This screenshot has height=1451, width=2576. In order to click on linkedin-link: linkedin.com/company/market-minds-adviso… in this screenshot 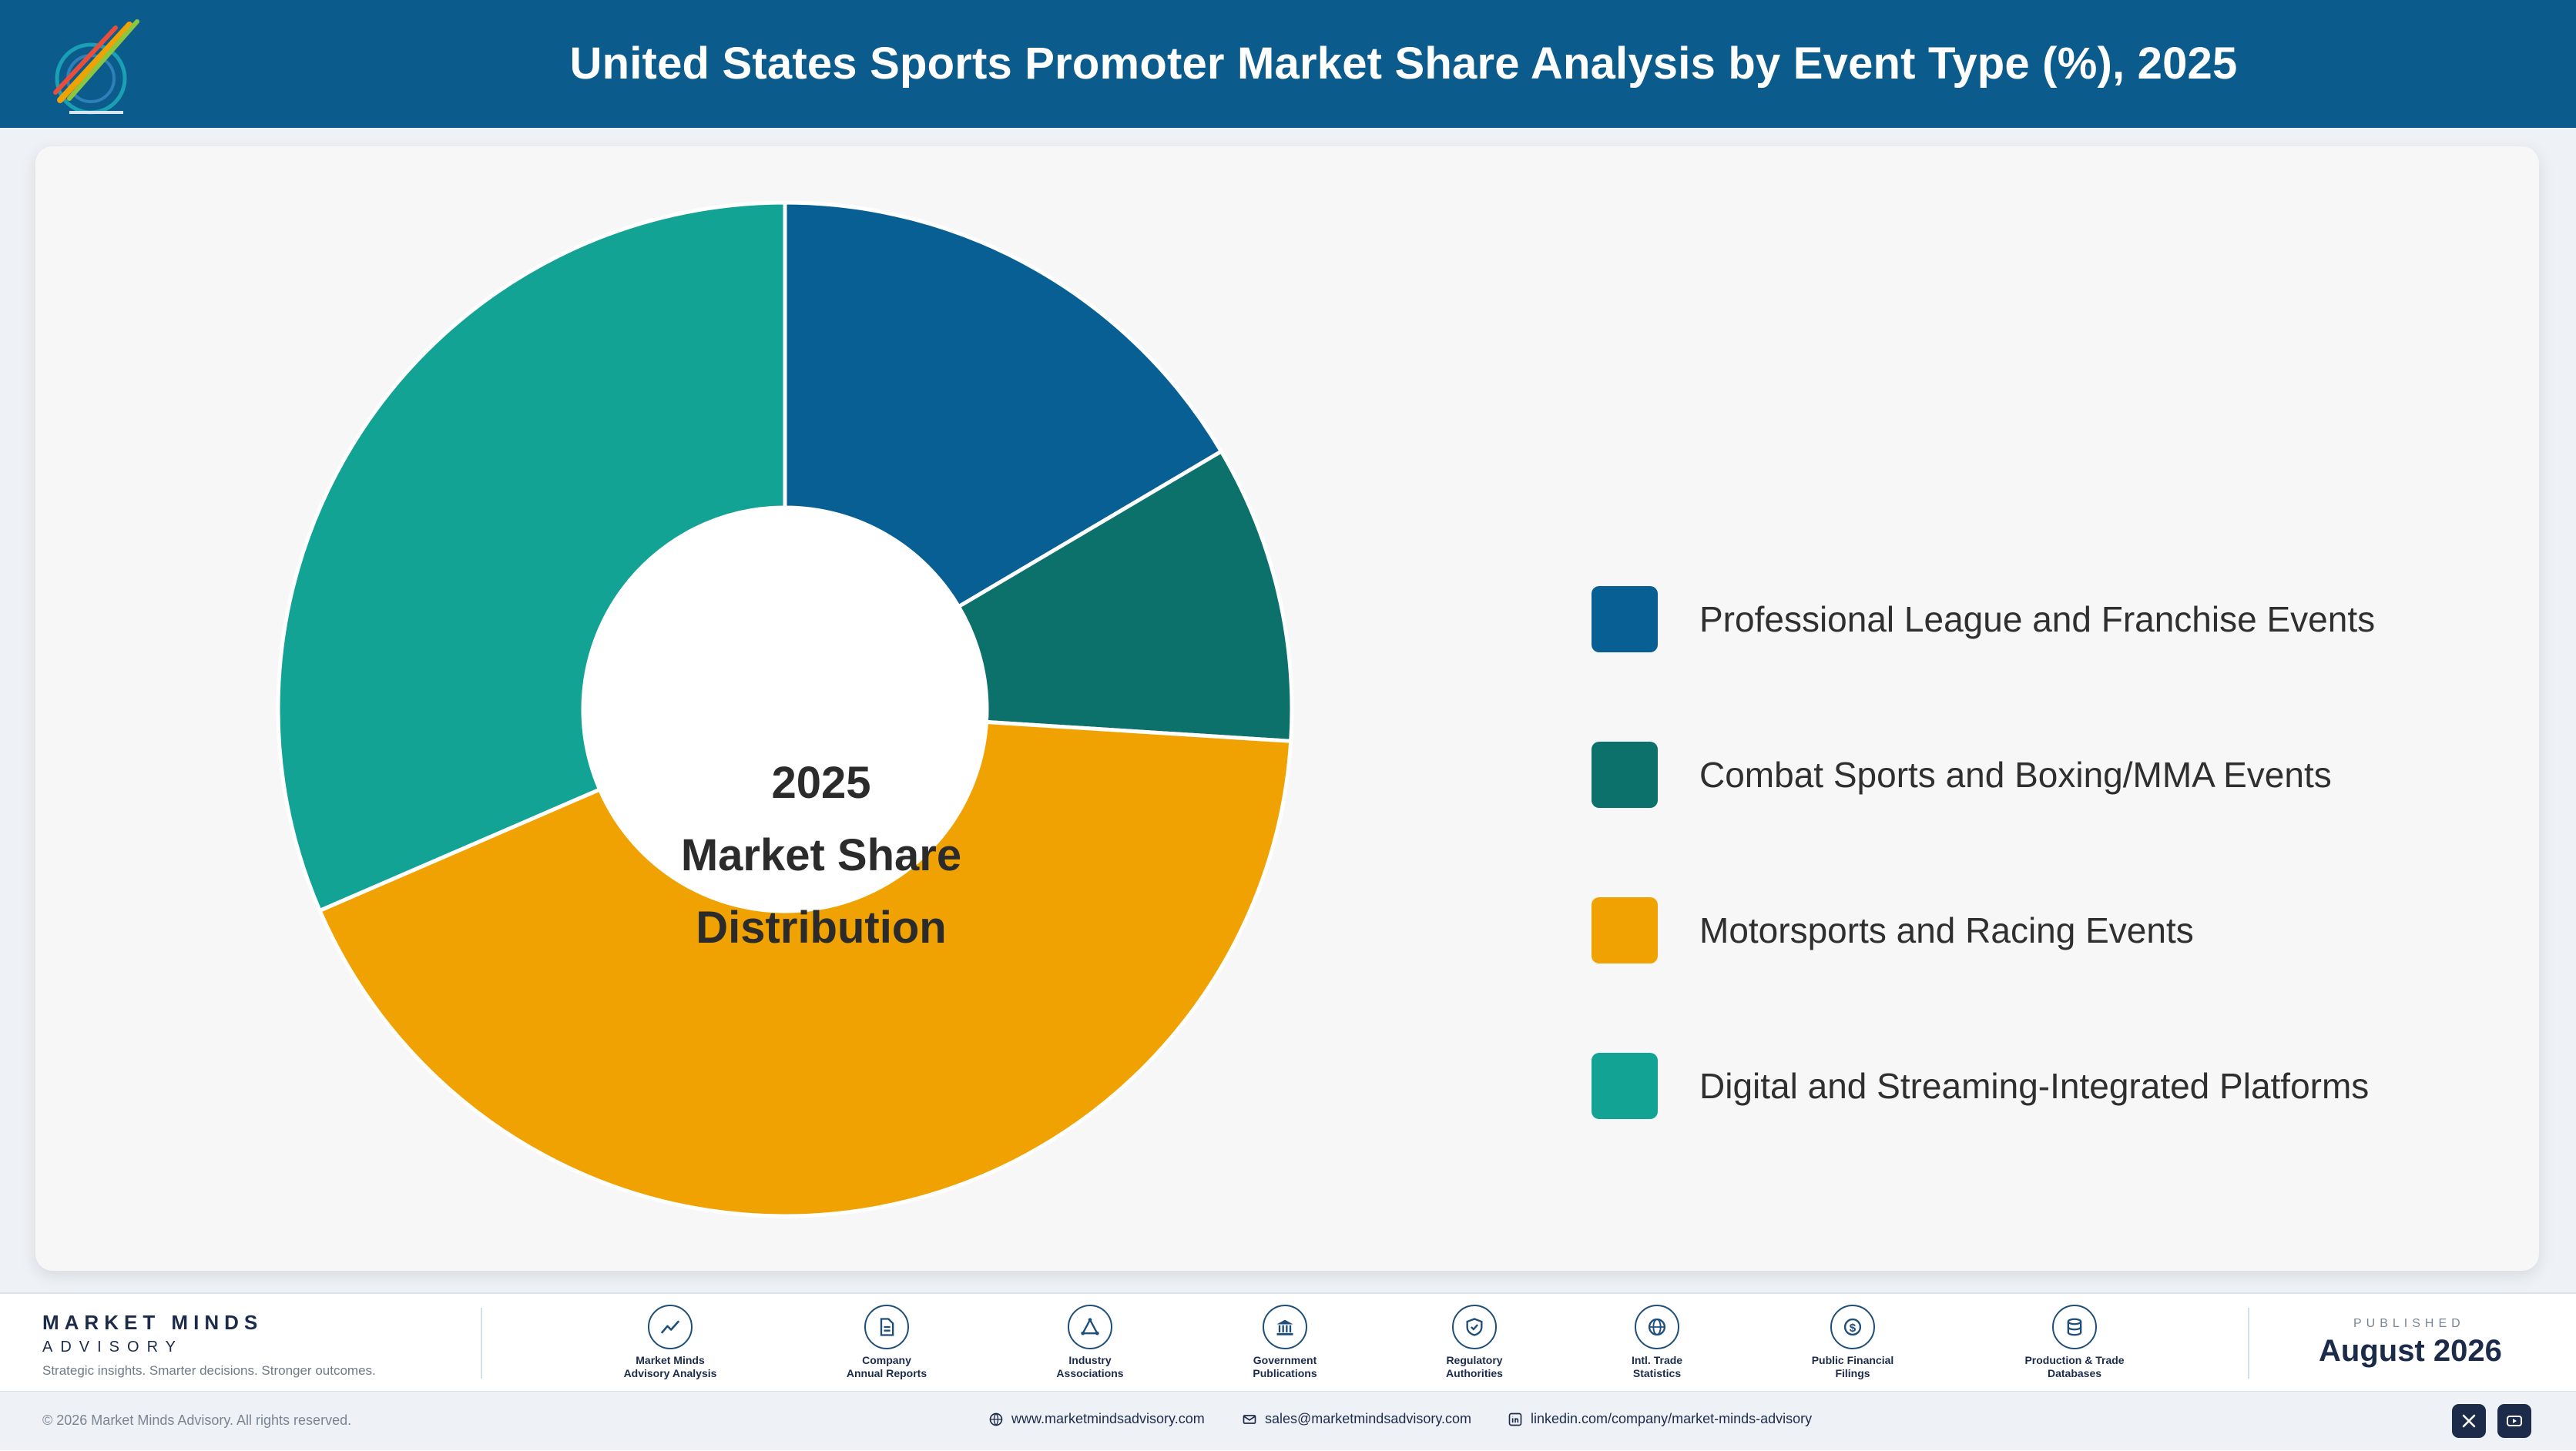, I will do `click(1660, 1419)`.